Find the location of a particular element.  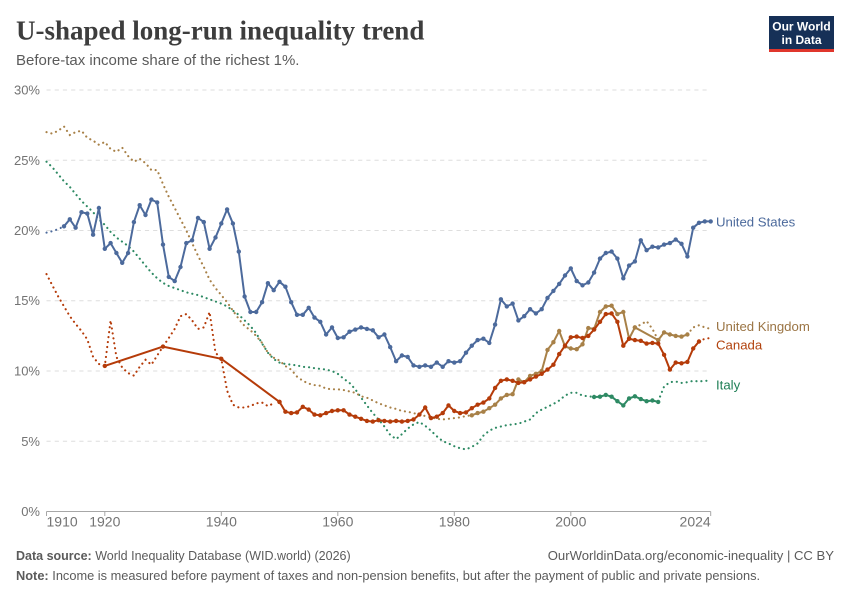

svg-text:U-shaped long-run inequality t: U-shaped long-run inequality trend is located at coordinates (220, 31).